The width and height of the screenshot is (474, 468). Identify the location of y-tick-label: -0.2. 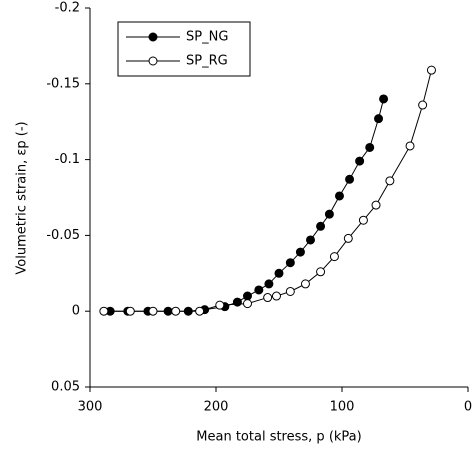
(67, 8).